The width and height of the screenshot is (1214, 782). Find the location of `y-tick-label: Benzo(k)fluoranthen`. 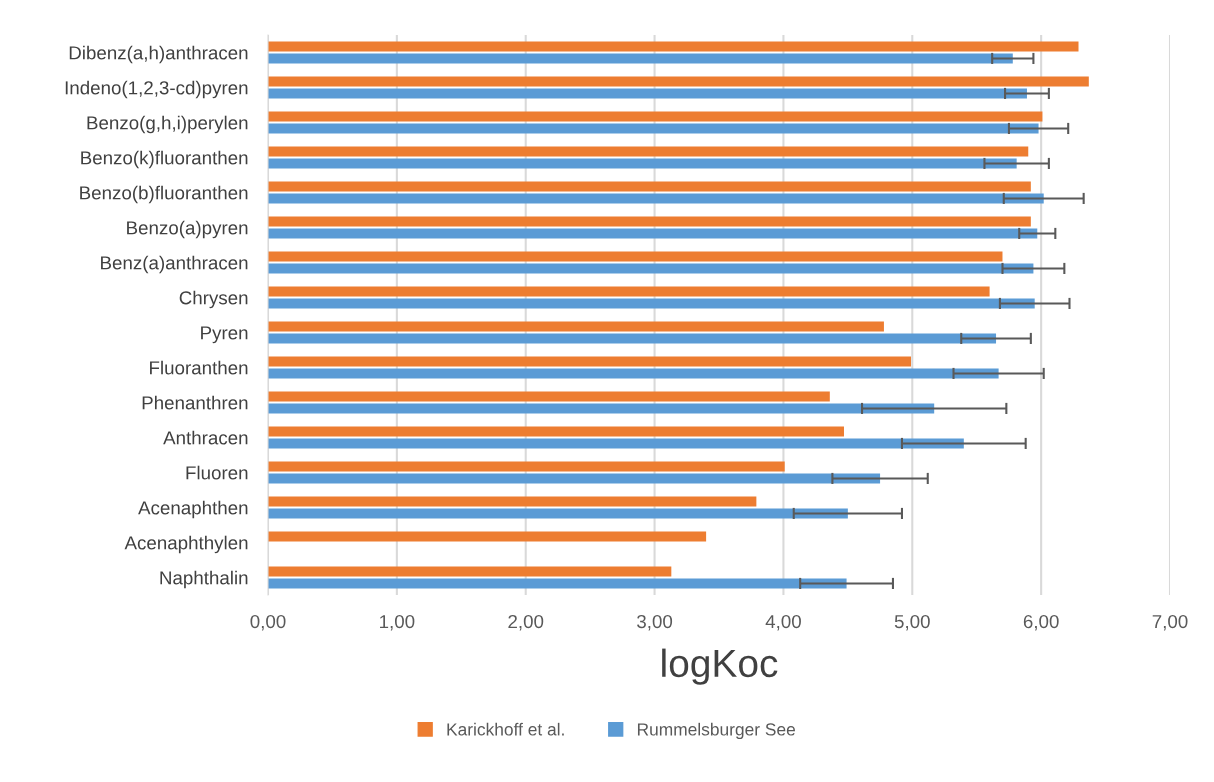

y-tick-label: Benzo(k)fluoranthen is located at coordinates (164, 159).